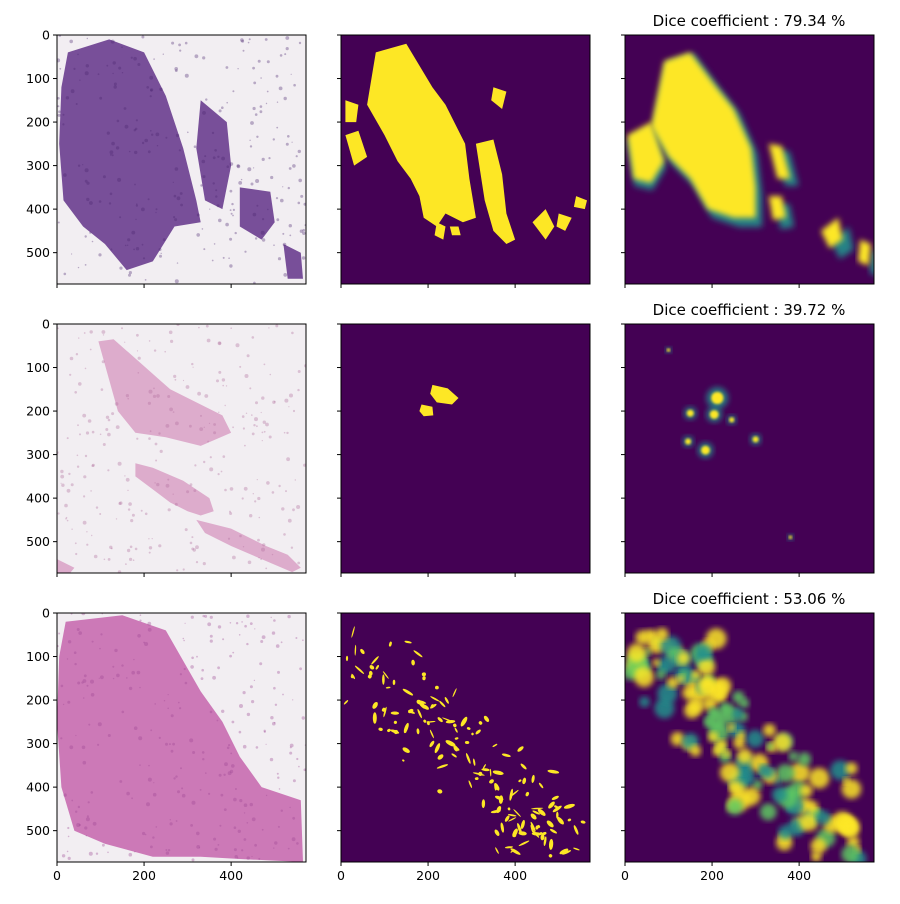 The image size is (900, 904). Describe the element at coordinates (464, 161) in the screenshot. I see `axes-r1-c2` at that location.